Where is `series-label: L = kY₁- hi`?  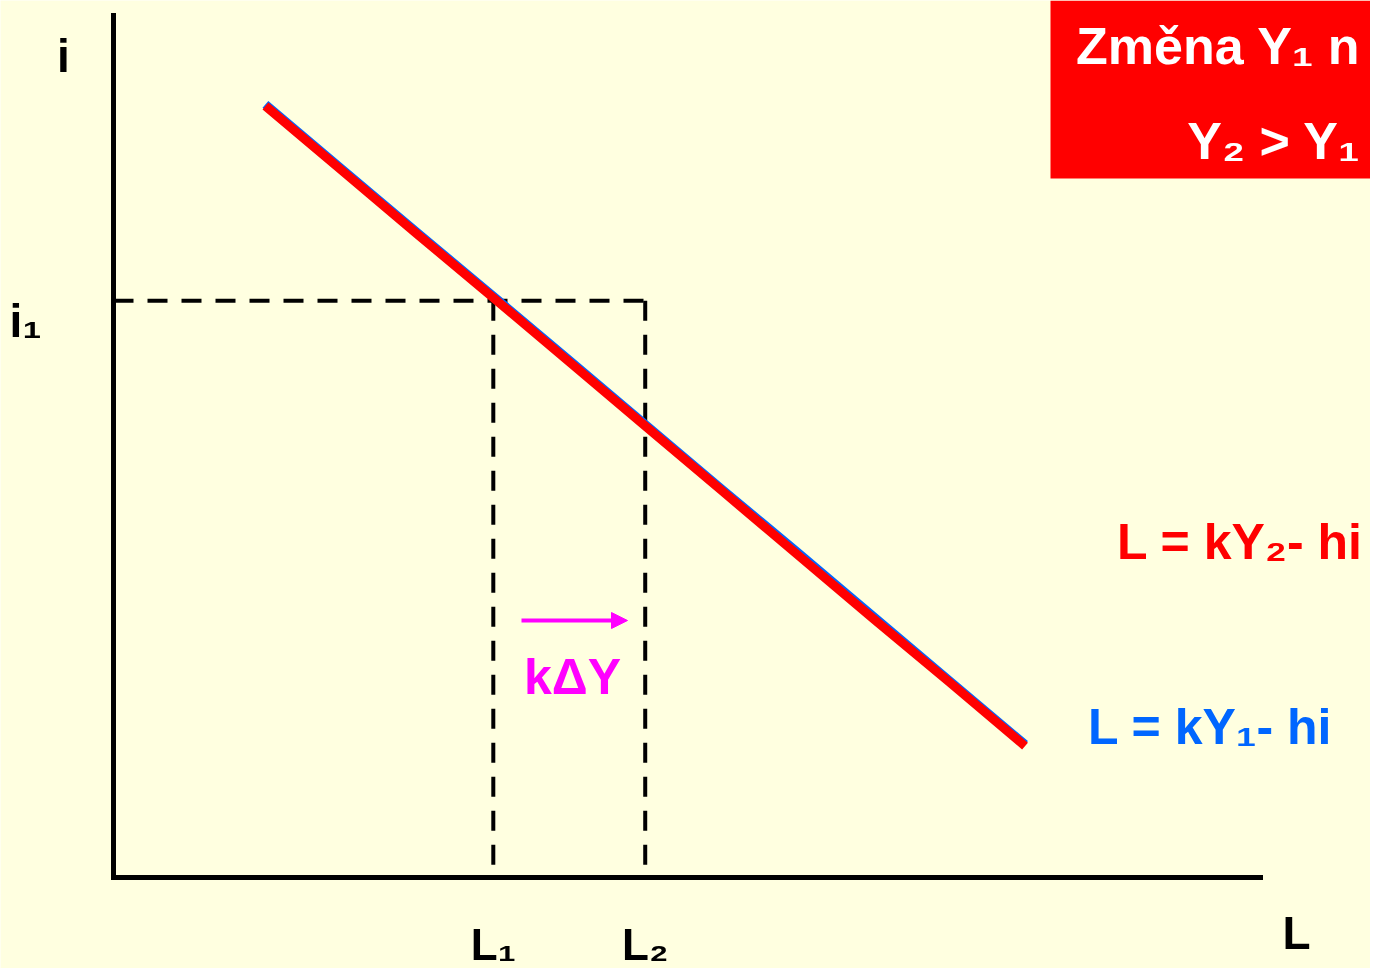 series-label: L = kY₁- hi is located at coordinates (1210, 726).